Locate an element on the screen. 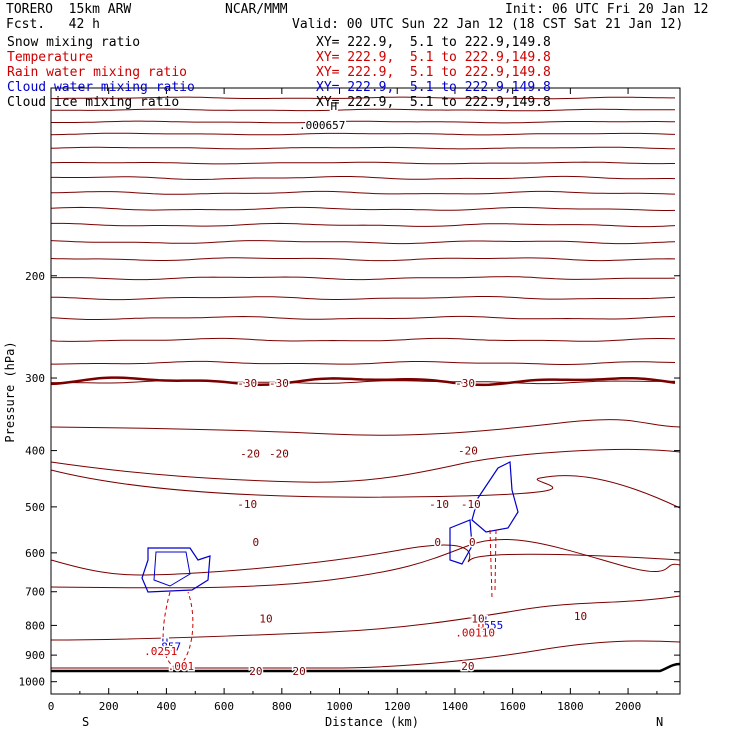  y-axis-label: Pressure (hPa) is located at coordinates (10, 391).